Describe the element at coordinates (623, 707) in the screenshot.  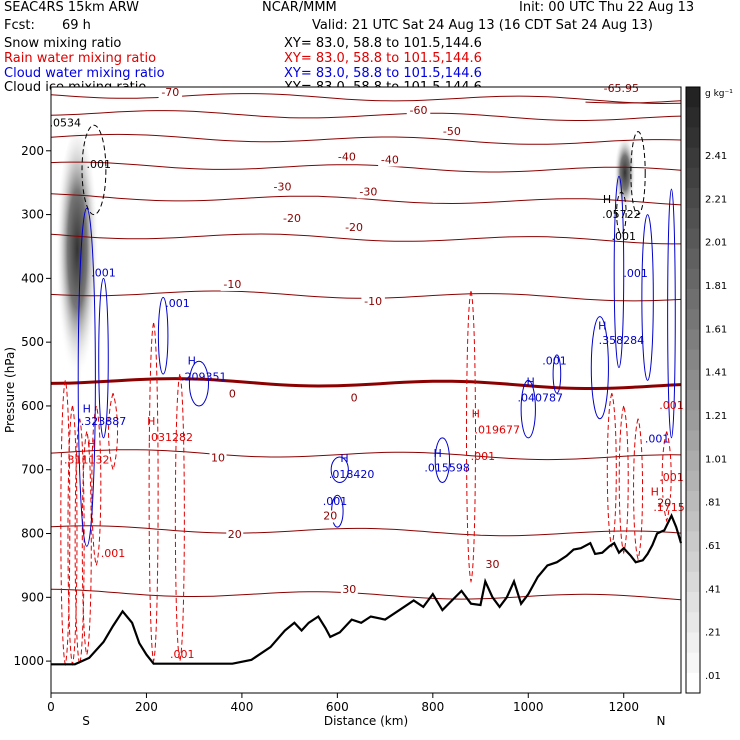
I see `x-tick-label-6: 1200` at that location.